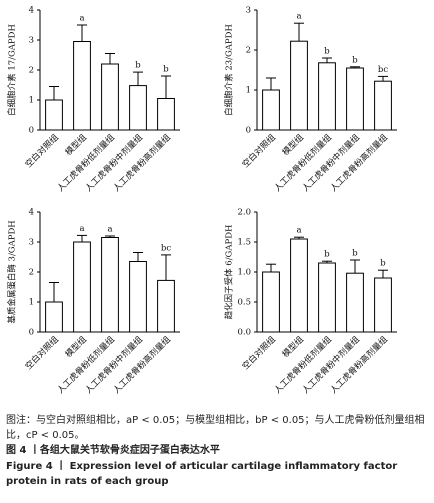 The image size is (434, 503). I want to click on y-tick-label: 0.5, so click(244, 303).